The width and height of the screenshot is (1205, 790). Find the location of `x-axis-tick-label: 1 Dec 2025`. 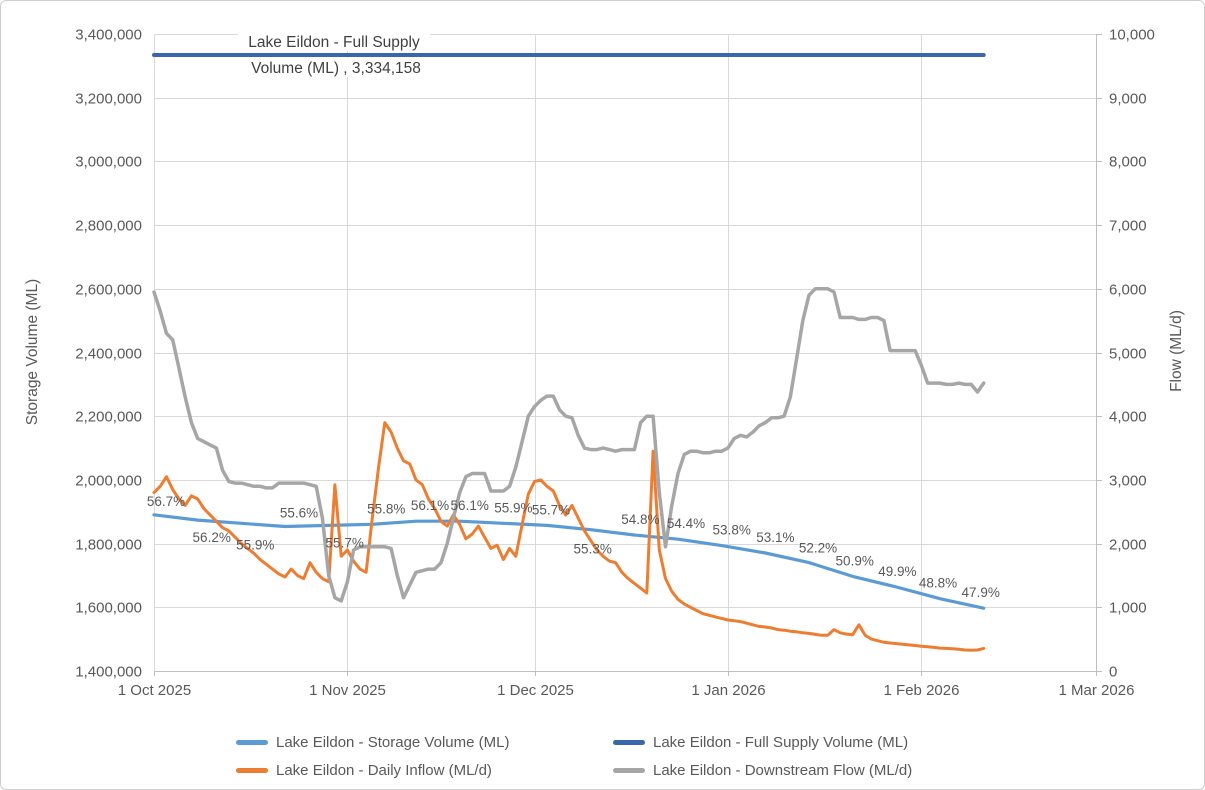

x-axis-tick-label: 1 Dec 2025 is located at coordinates (535, 690).